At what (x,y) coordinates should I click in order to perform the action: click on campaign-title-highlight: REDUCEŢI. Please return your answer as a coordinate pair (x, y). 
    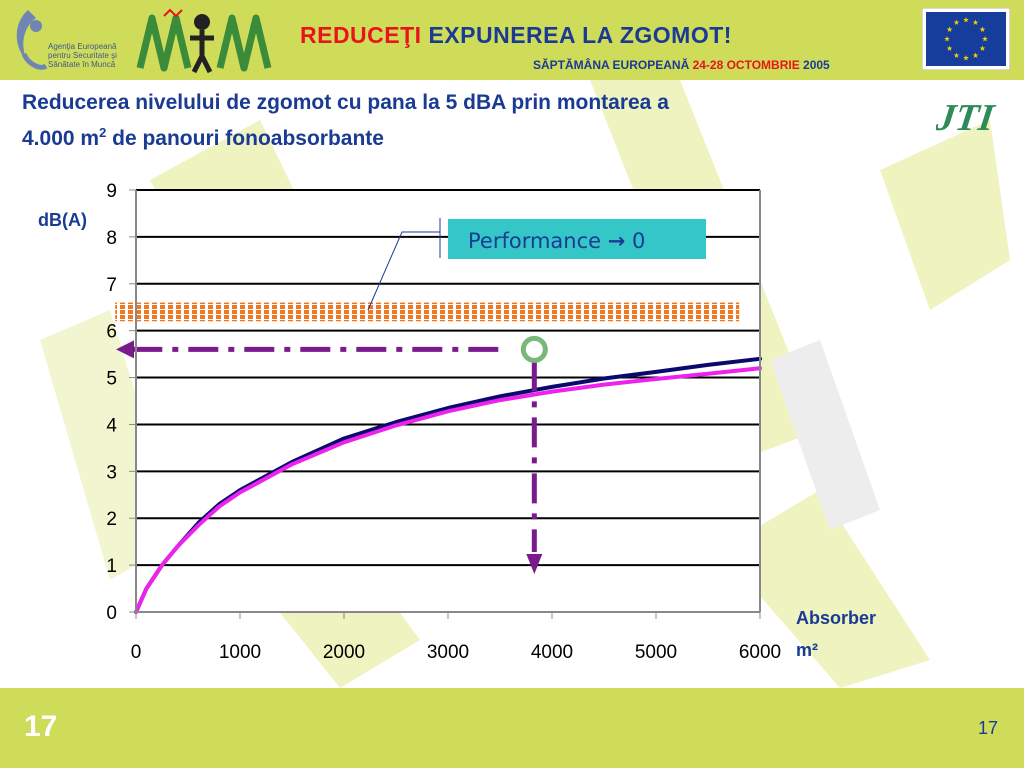
    Looking at the image, I should click on (361, 35).